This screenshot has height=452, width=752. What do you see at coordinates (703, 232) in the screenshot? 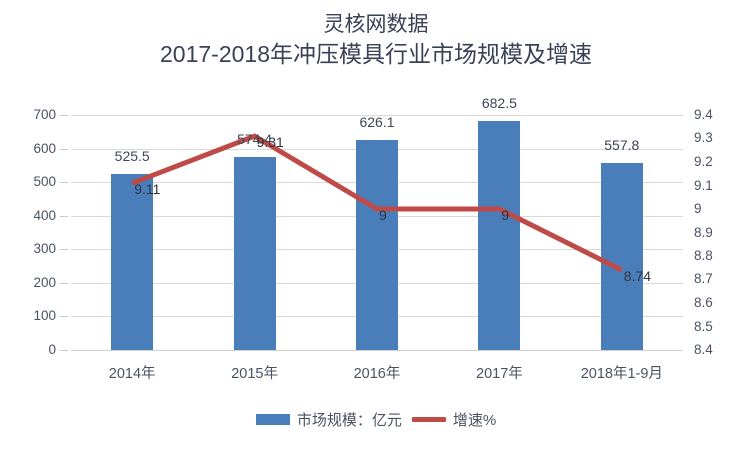
I see `y-axis-right-tick: 8.9` at bounding box center [703, 232].